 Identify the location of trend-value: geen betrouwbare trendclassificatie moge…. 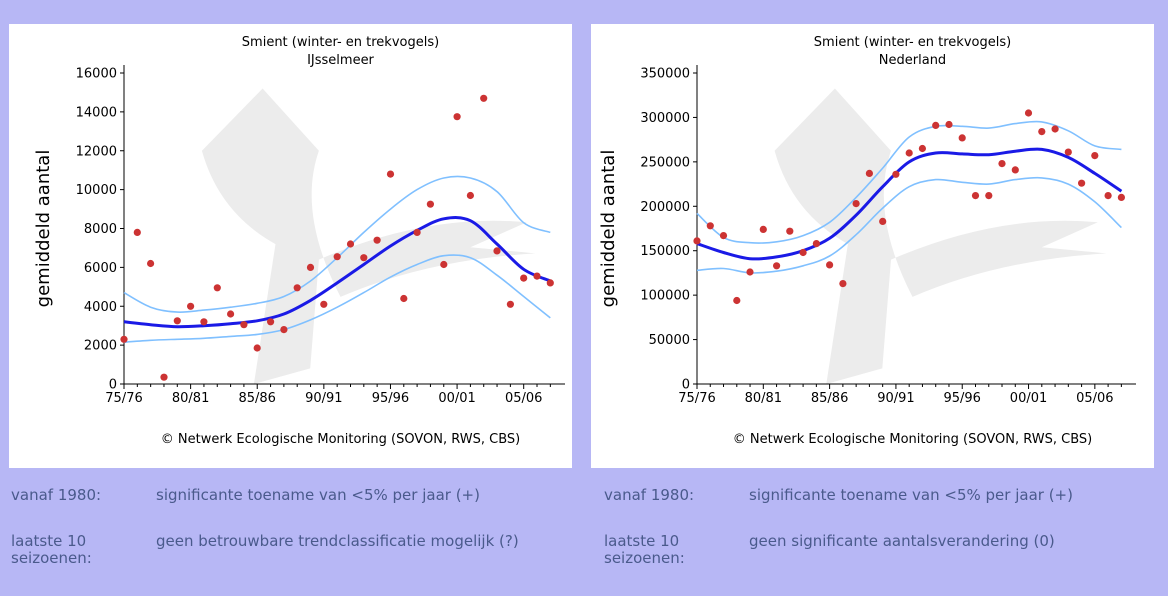
(337, 541).